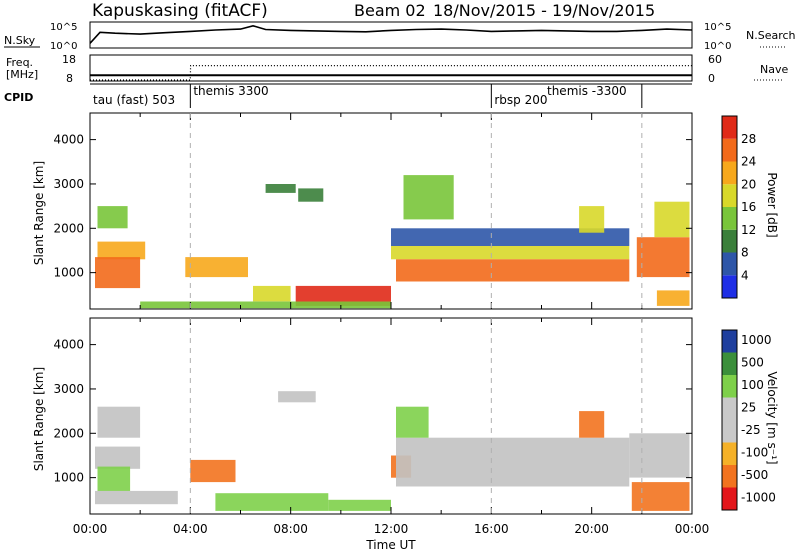 The height and width of the screenshot is (554, 800). Describe the element at coordinates (772, 204) in the screenshot. I see `power-colorbar-label: Power [dB]` at that location.